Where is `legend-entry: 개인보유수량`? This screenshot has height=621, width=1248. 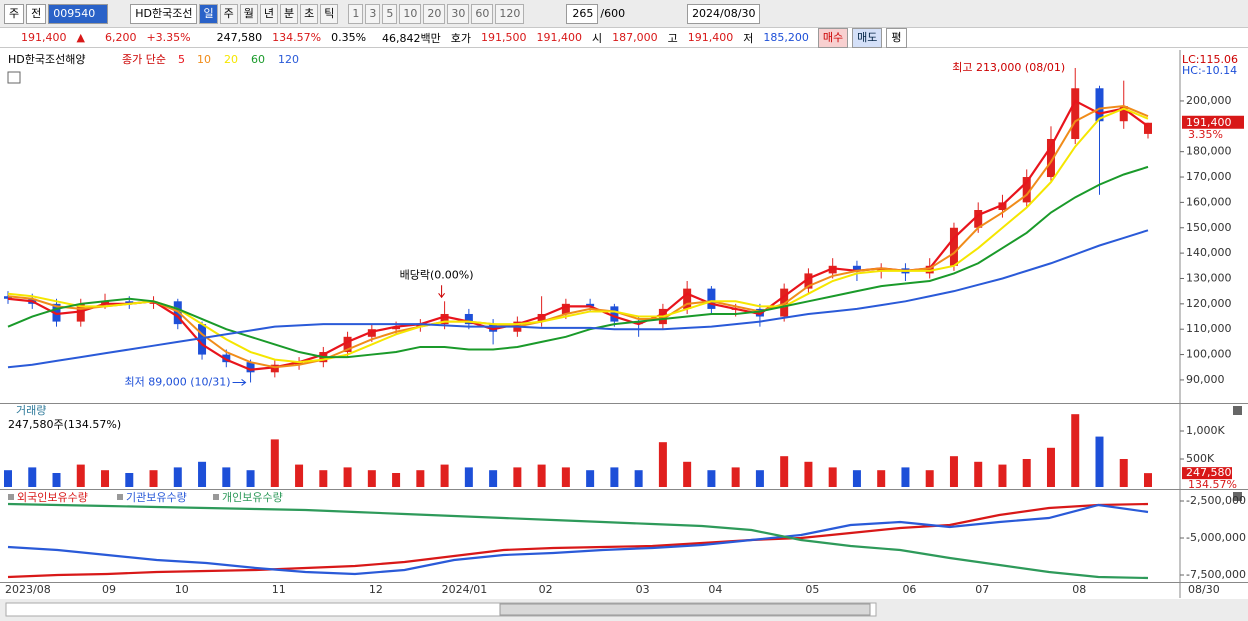 legend-entry: 개인보유수량 is located at coordinates (252, 497).